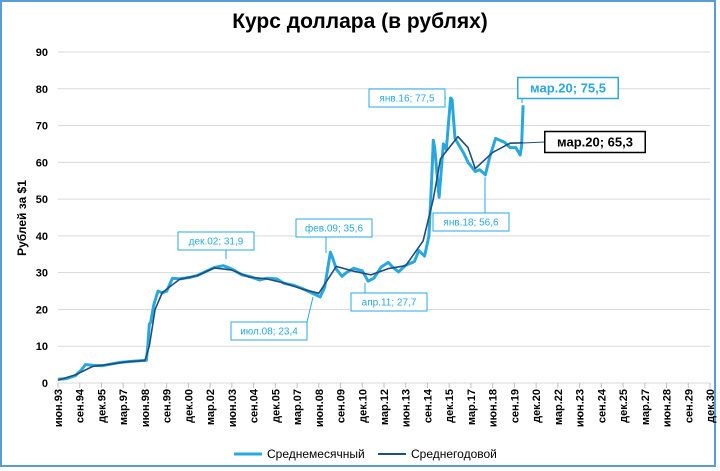 This screenshot has height=471, width=720. Describe the element at coordinates (668, 408) in the screenshot. I see `x-tick-label: июн.28` at that location.